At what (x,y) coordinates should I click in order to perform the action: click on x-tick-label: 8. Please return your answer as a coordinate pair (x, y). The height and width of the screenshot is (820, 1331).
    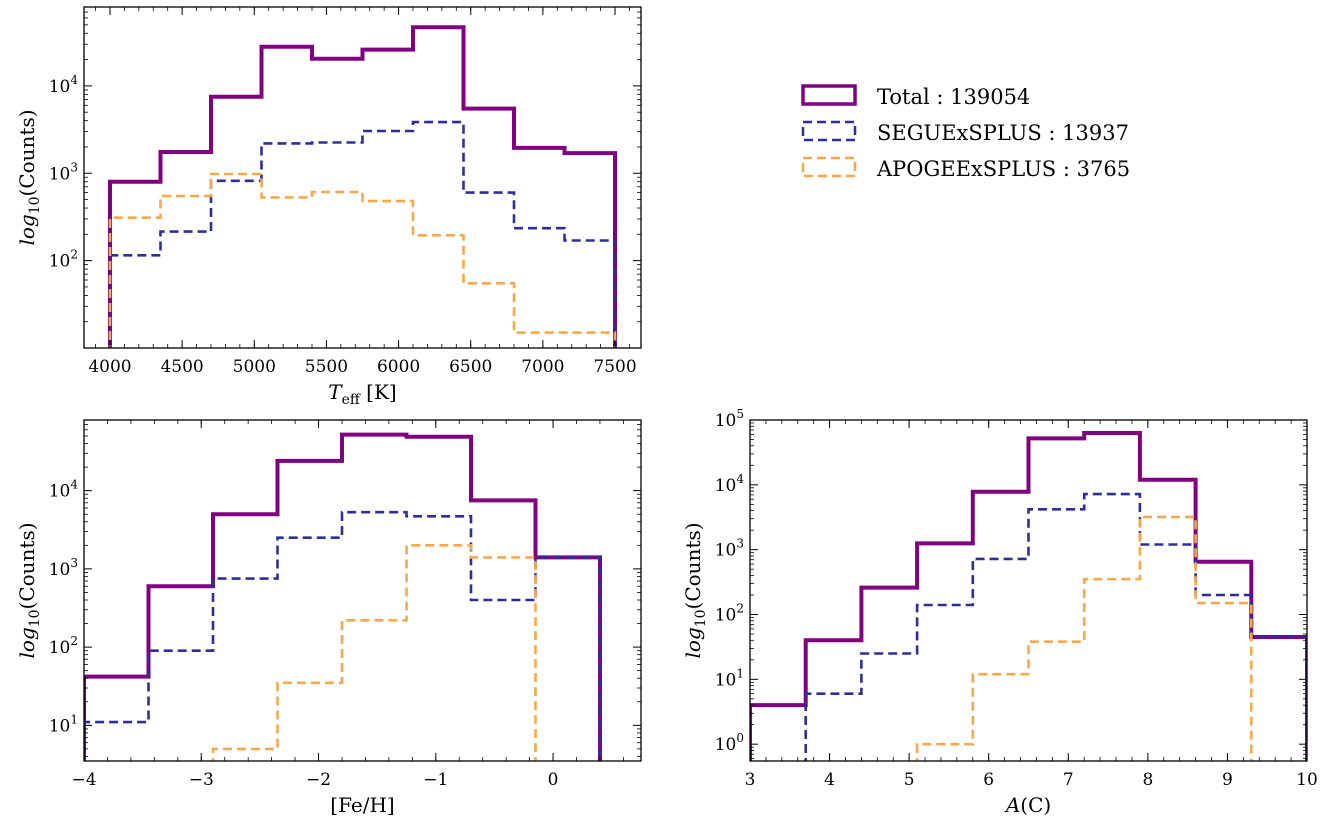
    Looking at the image, I should click on (1147, 780).